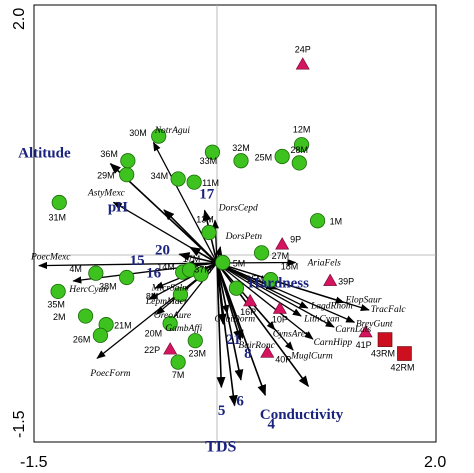  I want to click on species-label-ariafels: AriaFels, so click(324, 263).